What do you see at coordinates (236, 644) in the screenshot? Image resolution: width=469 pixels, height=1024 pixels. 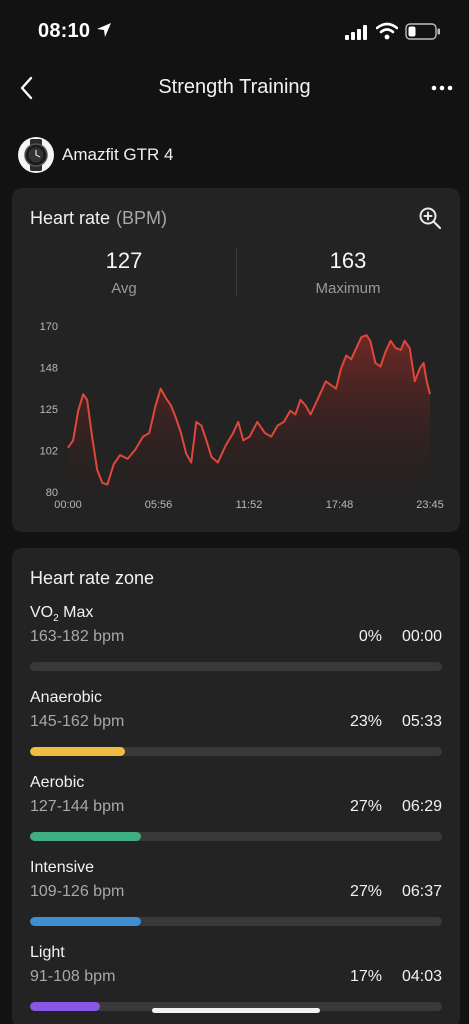 I see `zone-vo2max: VO2 Max 163-182 bpm 0% 00:00` at bounding box center [236, 644].